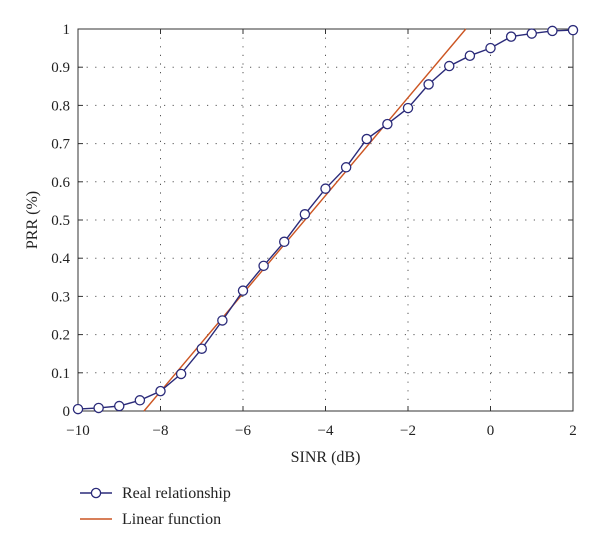  What do you see at coordinates (243, 431) in the screenshot?
I see `x-tick-label: −6` at bounding box center [243, 431].